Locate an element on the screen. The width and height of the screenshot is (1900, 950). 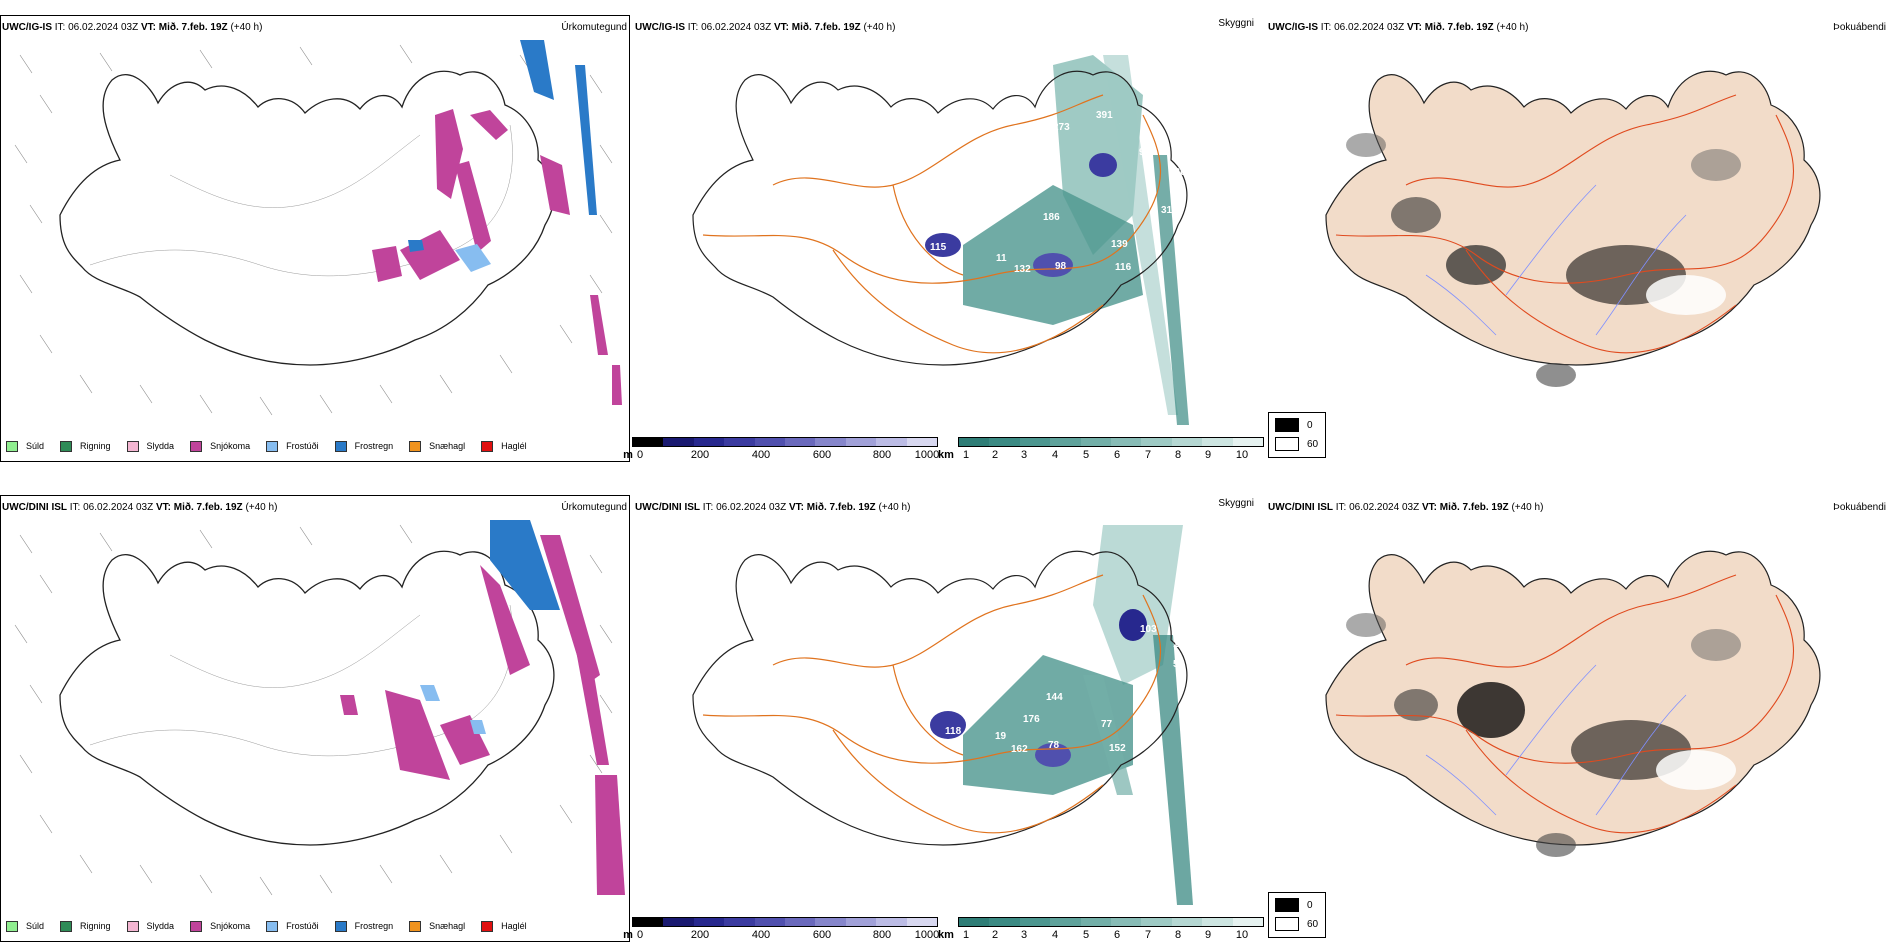
visibility-label: 120 is located at coordinates (1177, 172).